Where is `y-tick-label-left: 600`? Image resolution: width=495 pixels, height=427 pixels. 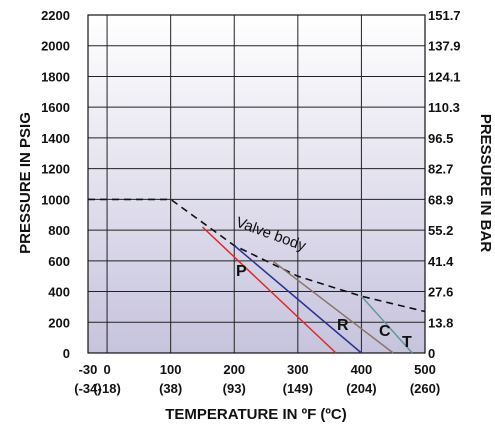
y-tick-label-left: 600 is located at coordinates (59, 261).